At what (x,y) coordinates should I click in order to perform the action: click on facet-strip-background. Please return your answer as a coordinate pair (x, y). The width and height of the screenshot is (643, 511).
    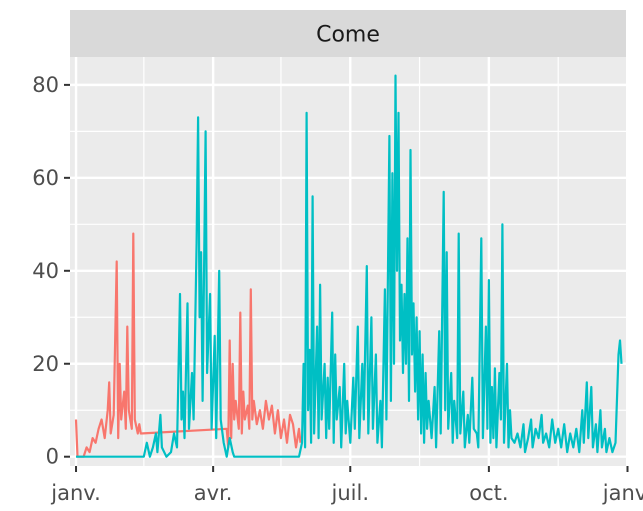
    Looking at the image, I should click on (348, 33).